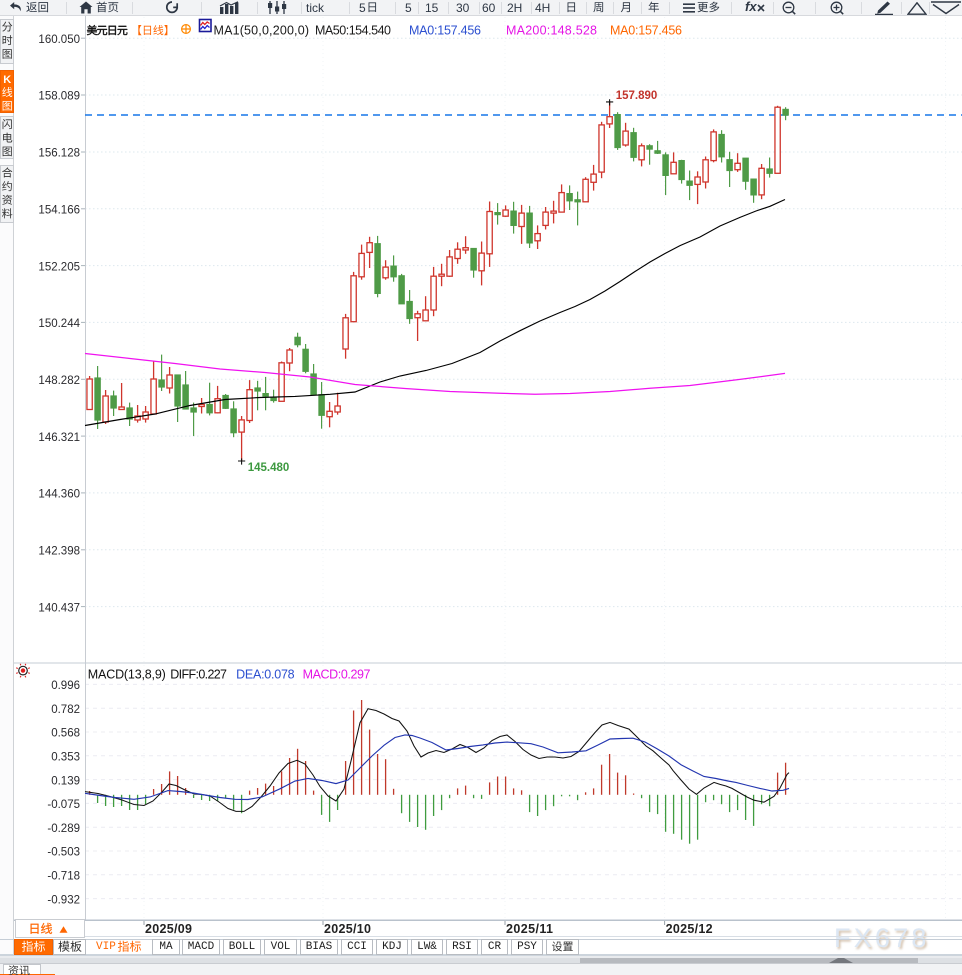 This screenshot has height=975, width=962. I want to click on svg-text: 150.244, so click(59, 324).